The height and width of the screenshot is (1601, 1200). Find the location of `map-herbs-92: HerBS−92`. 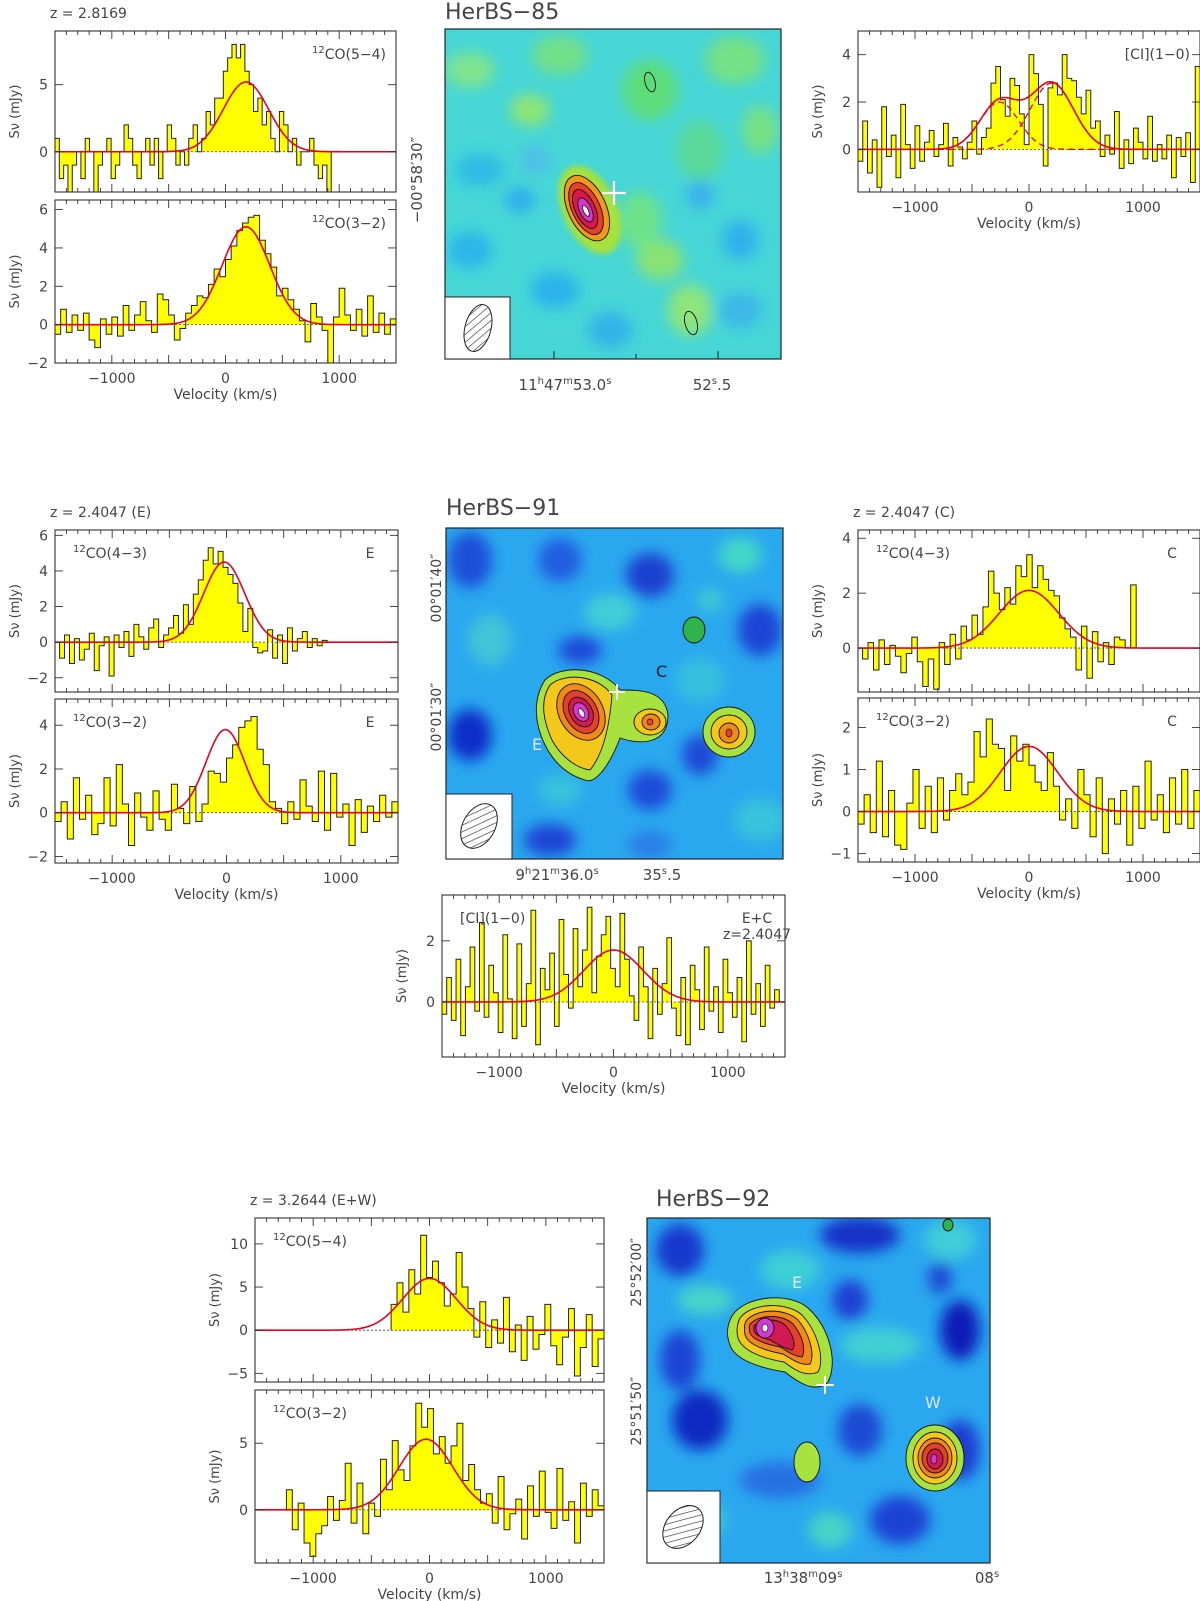

map-herbs-92: HerBS−92 is located at coordinates (814, 1387).